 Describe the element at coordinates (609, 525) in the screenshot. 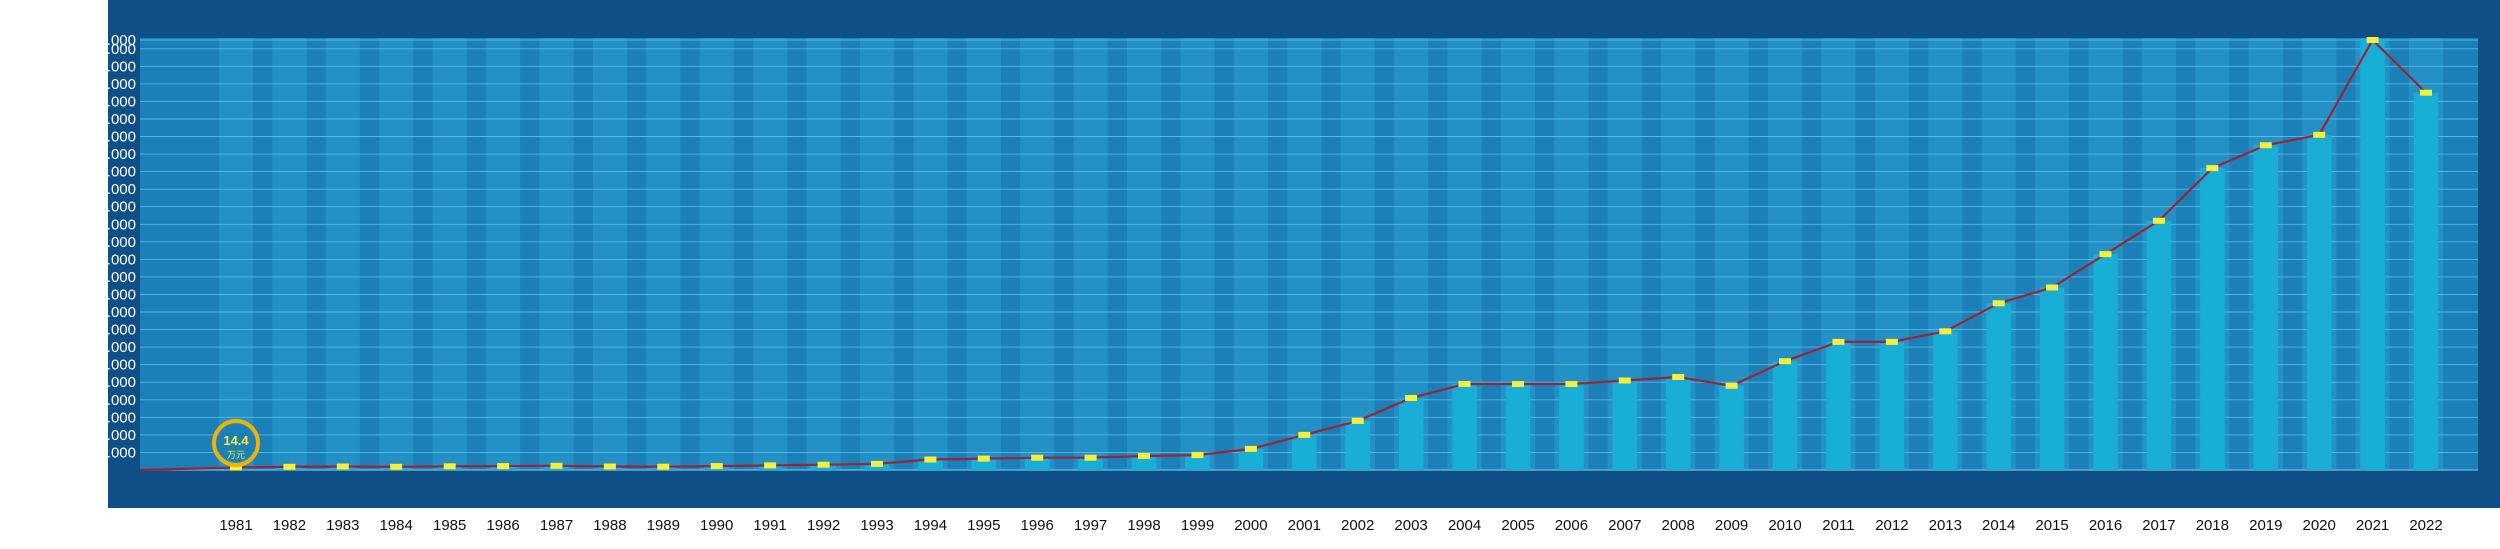

I see `x-tick-label: 1988` at that location.